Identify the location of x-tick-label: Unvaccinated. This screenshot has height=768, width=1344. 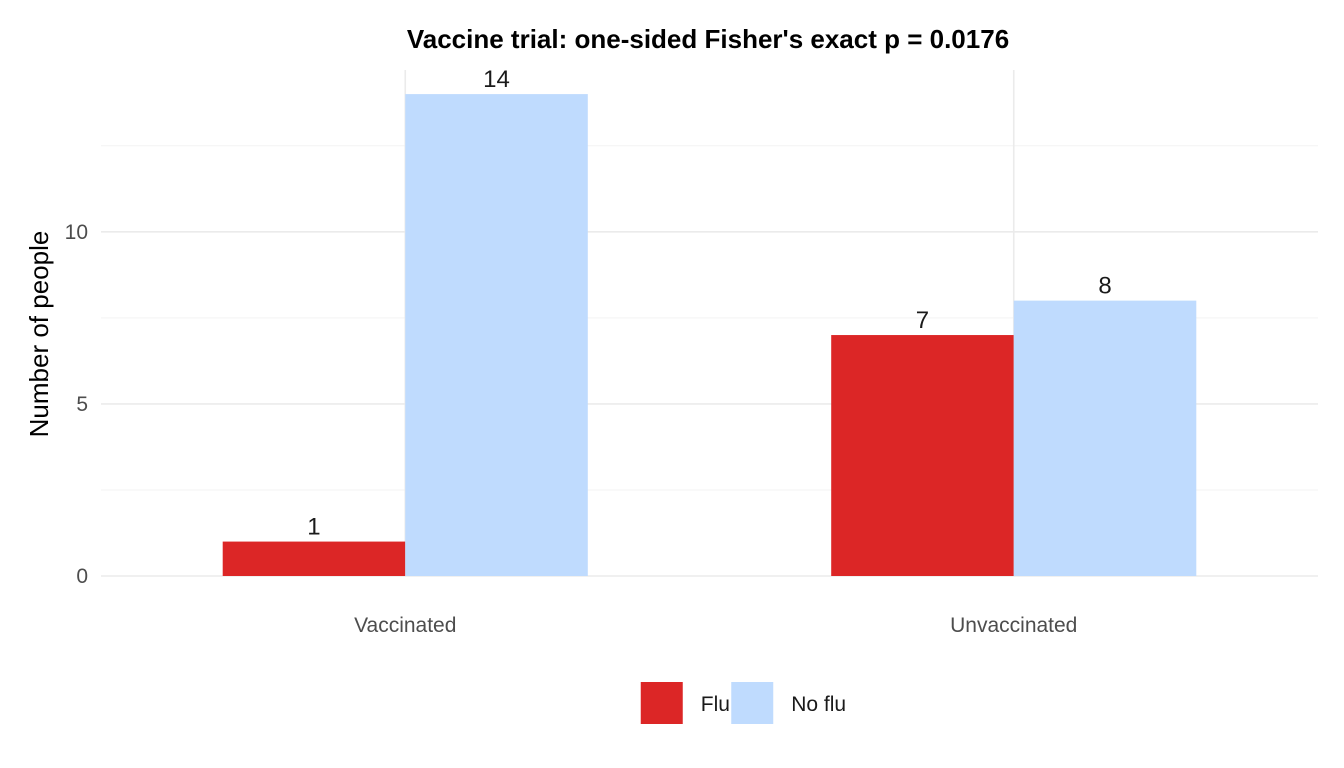
(1013, 625).